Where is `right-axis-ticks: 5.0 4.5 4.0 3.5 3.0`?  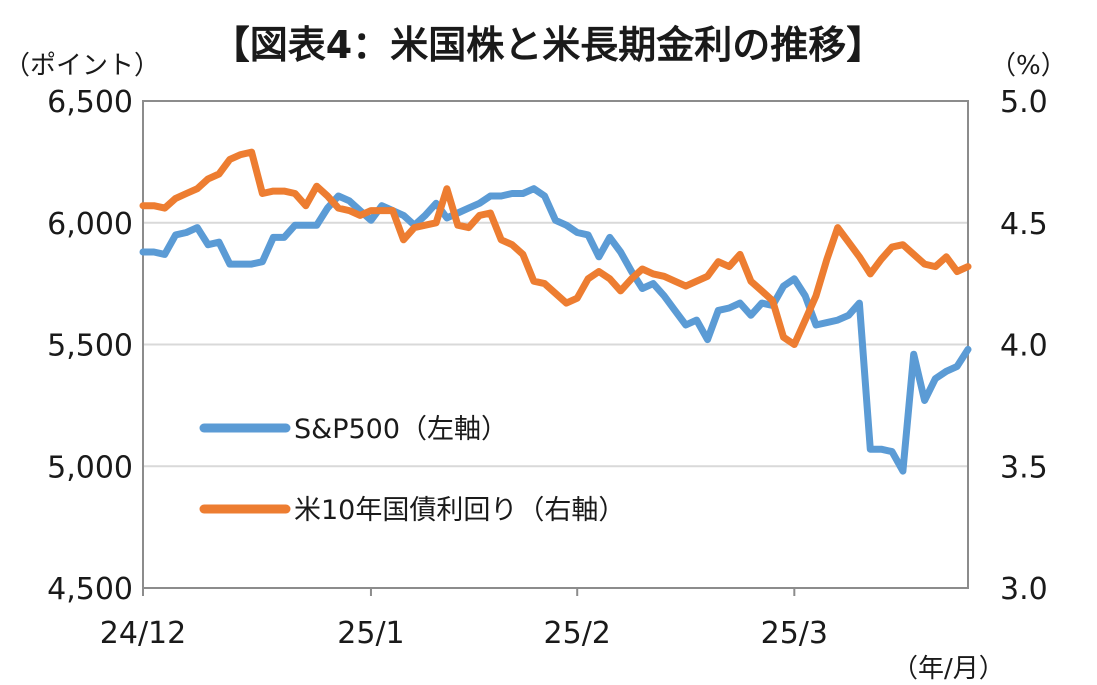 right-axis-ticks: 5.0 4.5 4.0 3.5 3.0 is located at coordinates (1024, 346).